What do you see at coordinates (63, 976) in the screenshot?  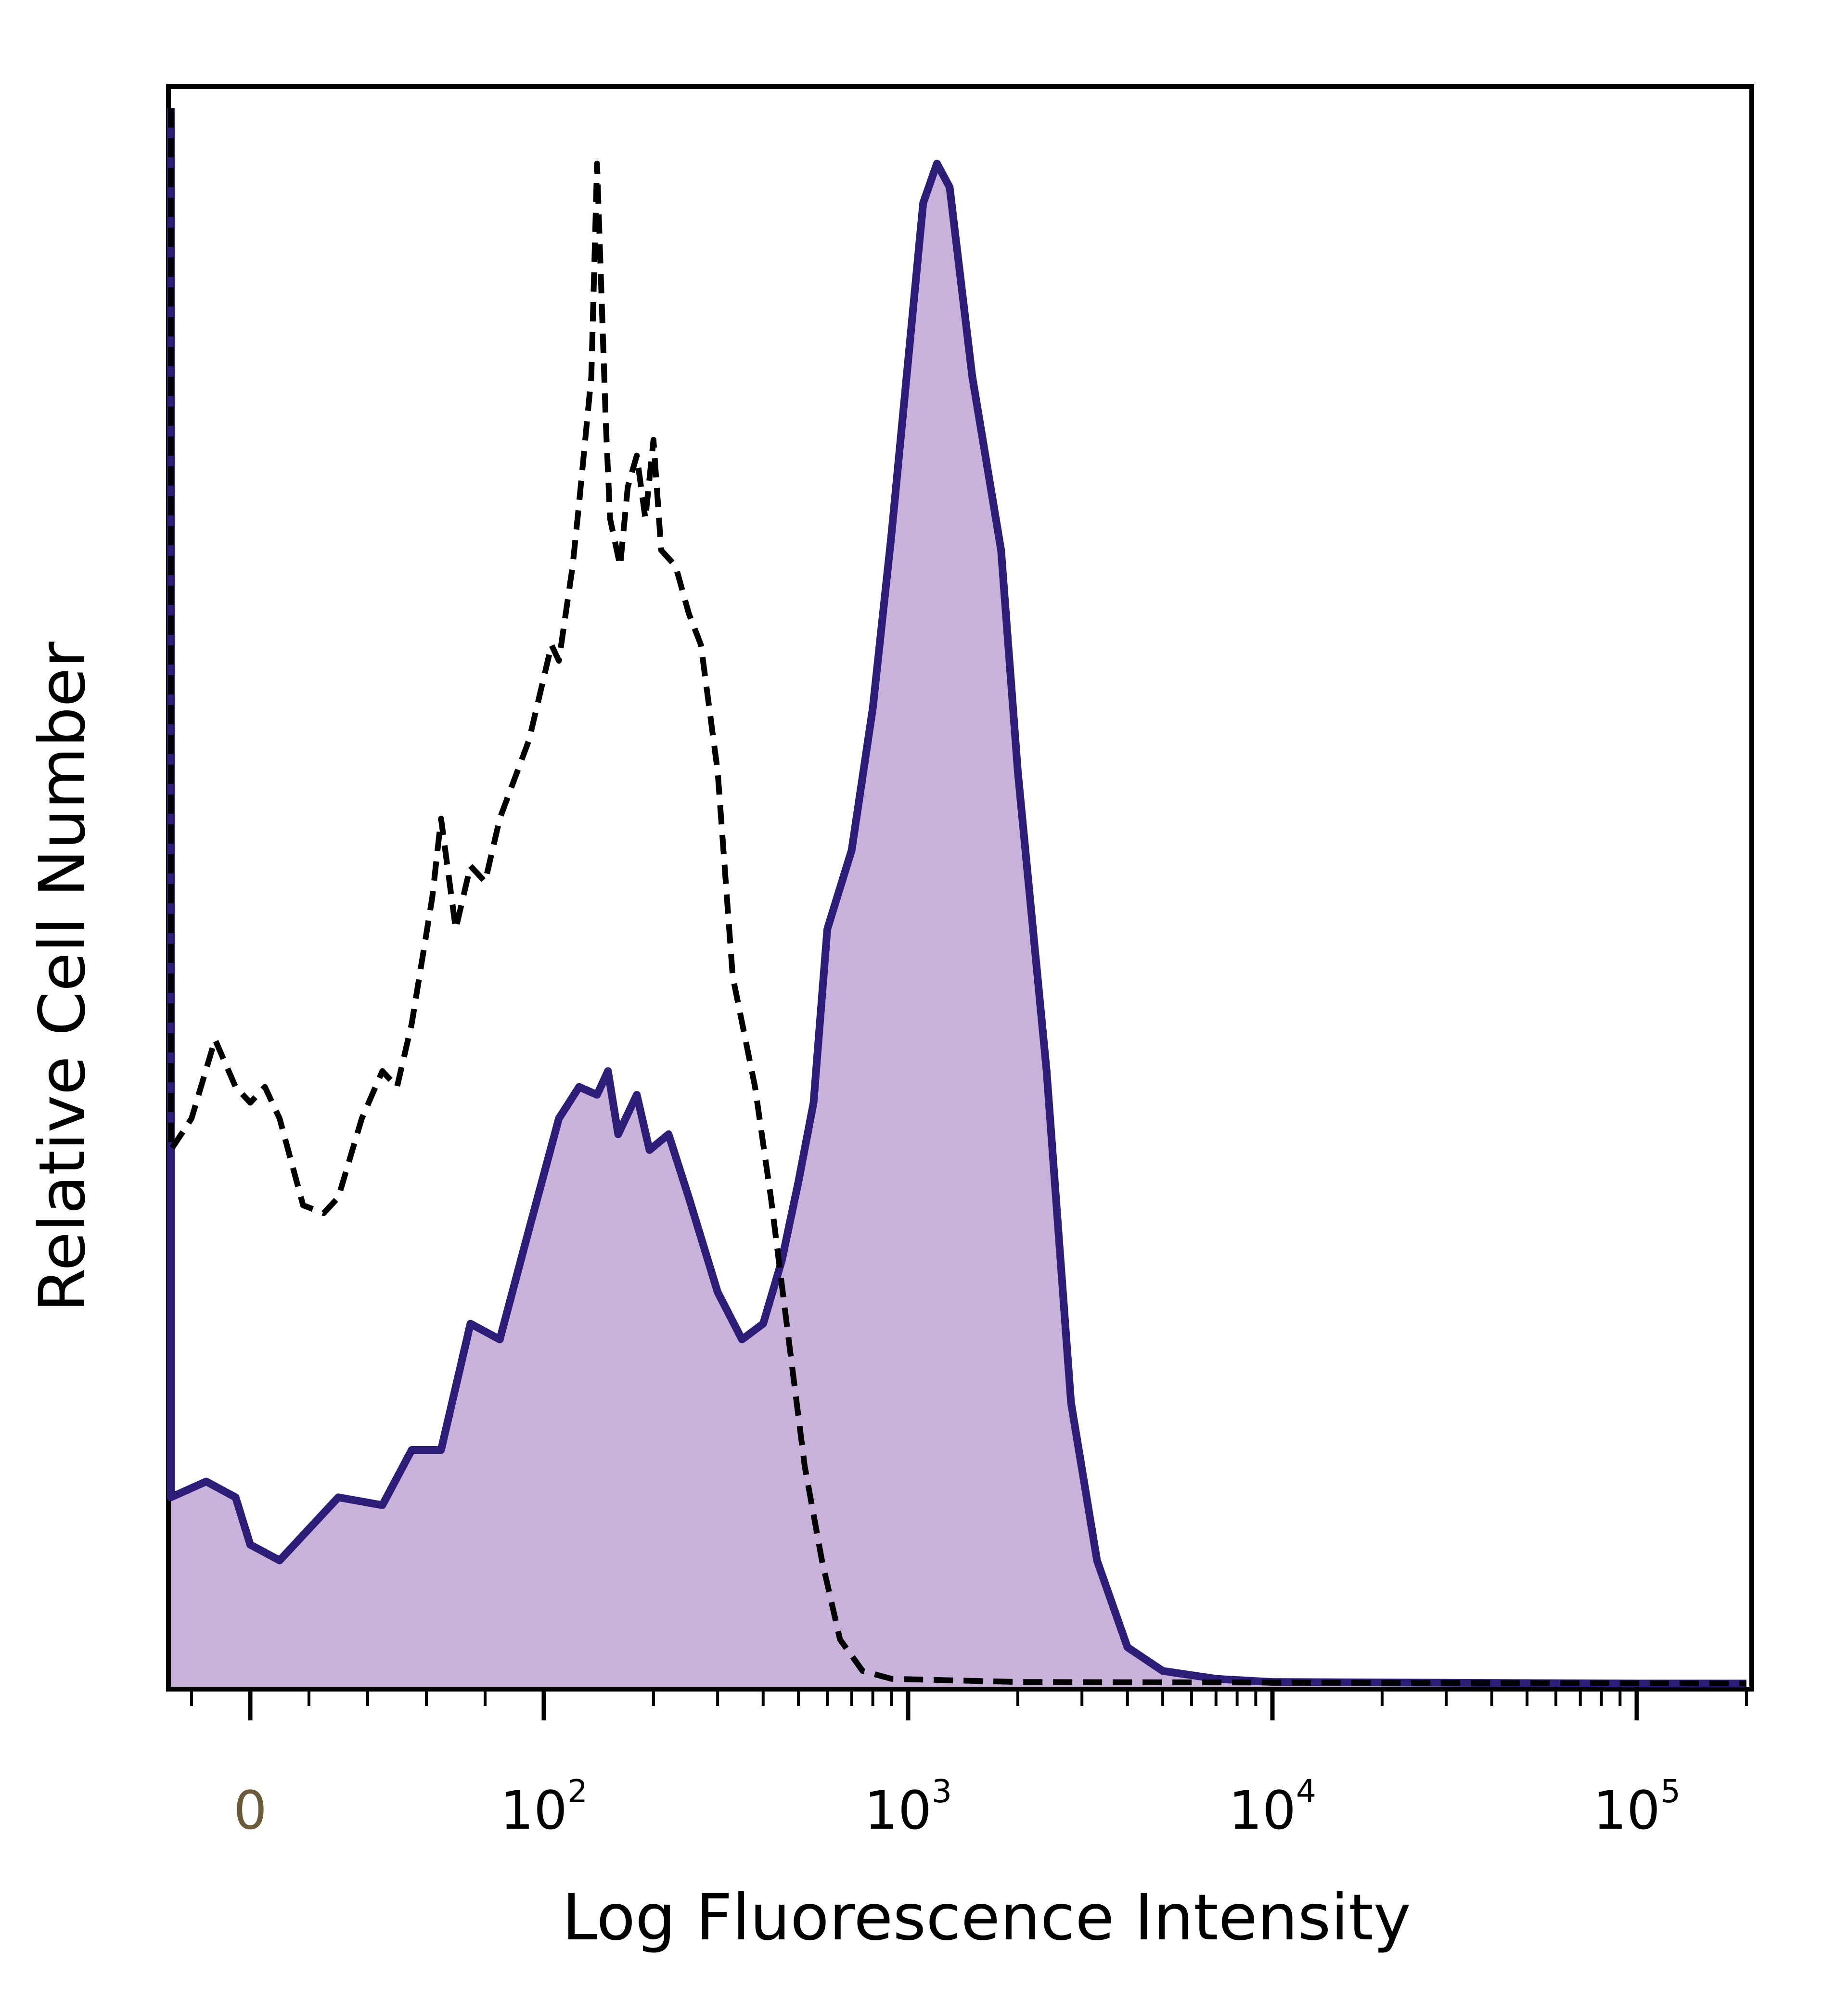 I see `y-axis-label: Relative Cell Number` at bounding box center [63, 976].